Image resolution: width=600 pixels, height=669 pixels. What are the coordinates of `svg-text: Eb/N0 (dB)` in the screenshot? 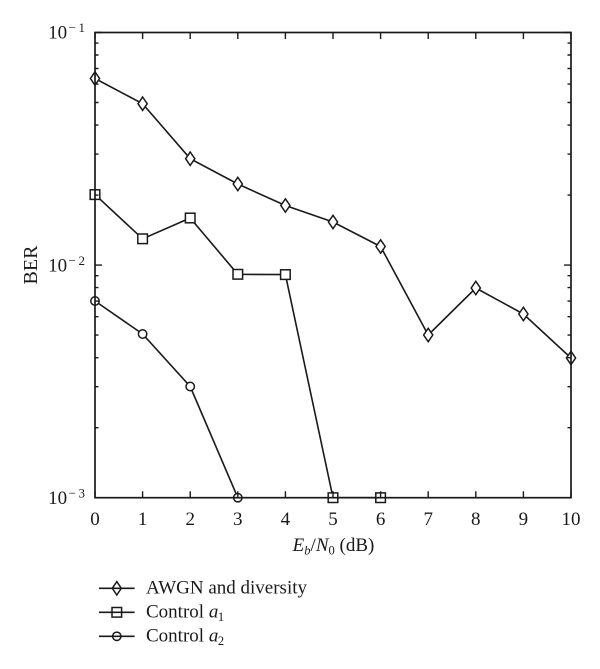 It's located at (333, 546).